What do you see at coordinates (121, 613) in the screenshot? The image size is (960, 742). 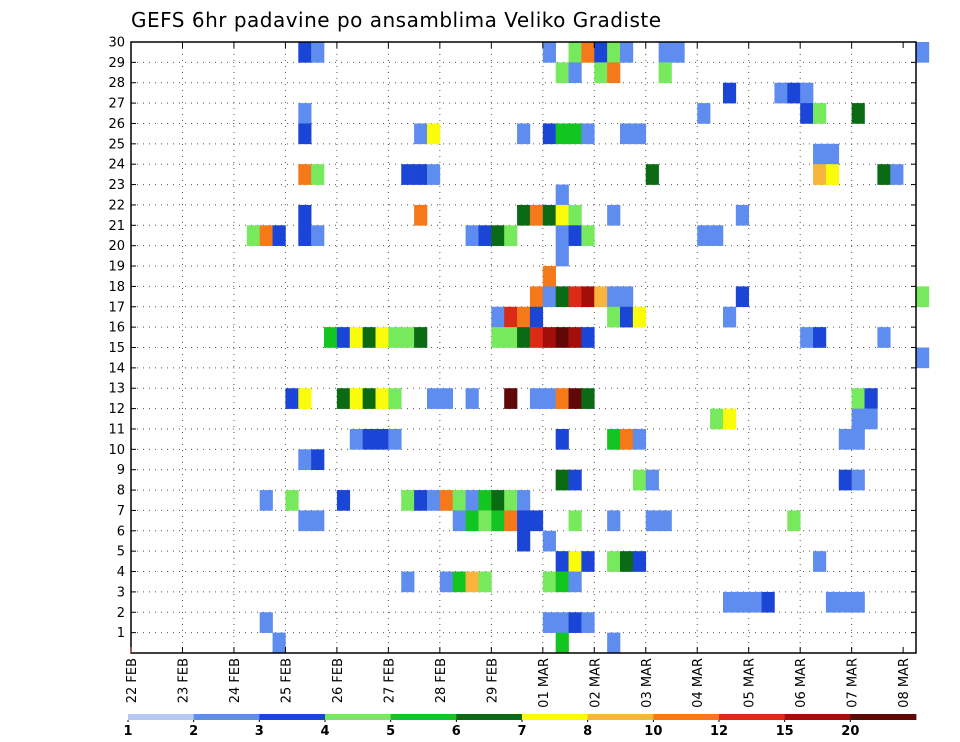 I see `y-tick-label: 2` at bounding box center [121, 613].